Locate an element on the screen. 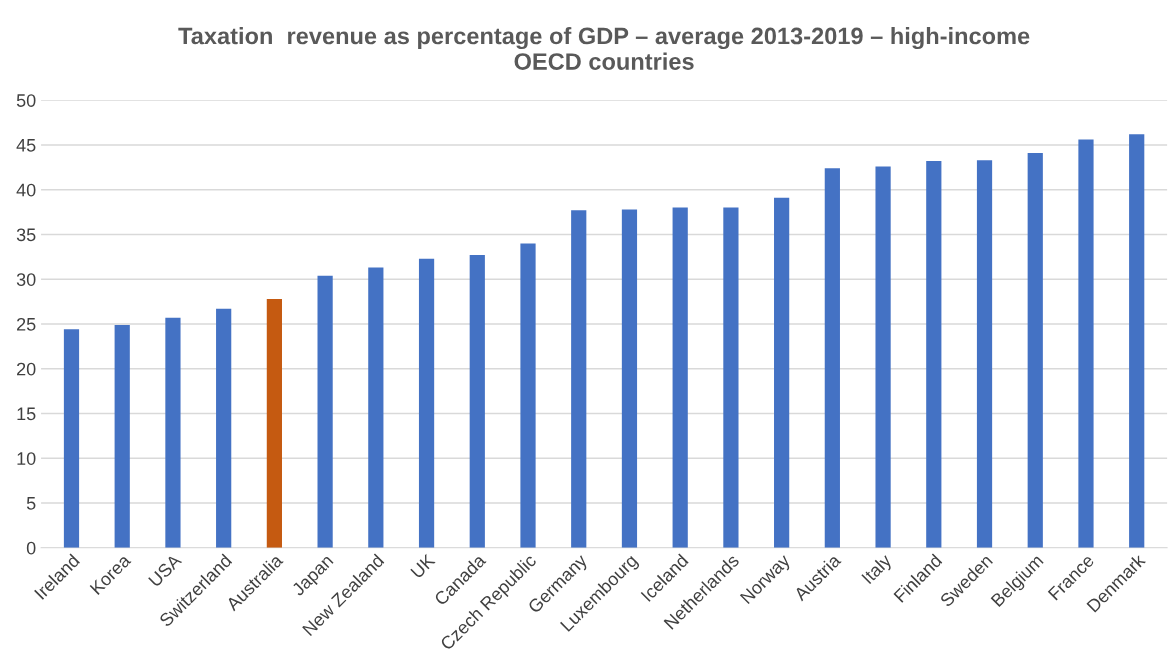 The height and width of the screenshot is (668, 1173). y-tick-label: 10 is located at coordinates (26, 458).